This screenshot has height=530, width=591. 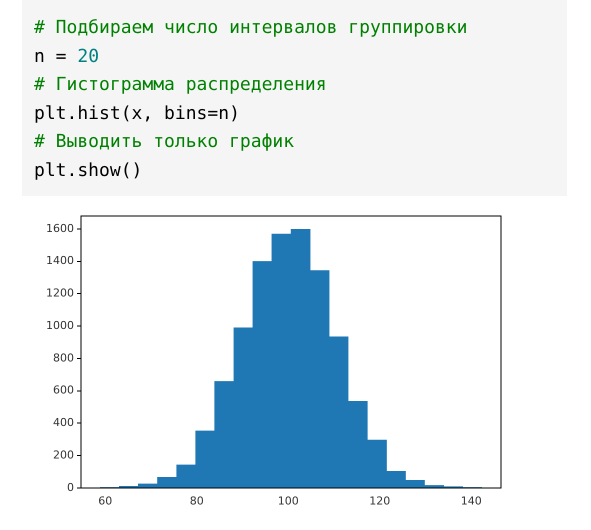 I want to click on y-tick-label: 600, so click(x=63, y=390).